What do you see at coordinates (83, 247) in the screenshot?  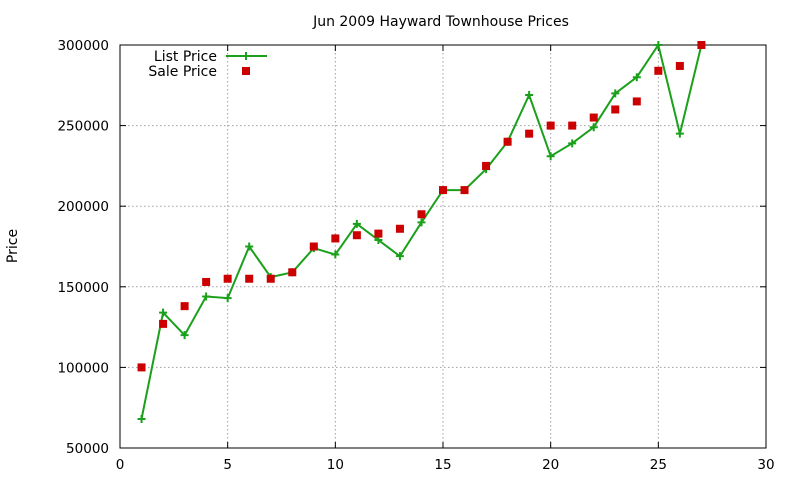 I see `y-axis-tick-labels: 50000 100000 150000 200000 250000 300000` at bounding box center [83, 247].